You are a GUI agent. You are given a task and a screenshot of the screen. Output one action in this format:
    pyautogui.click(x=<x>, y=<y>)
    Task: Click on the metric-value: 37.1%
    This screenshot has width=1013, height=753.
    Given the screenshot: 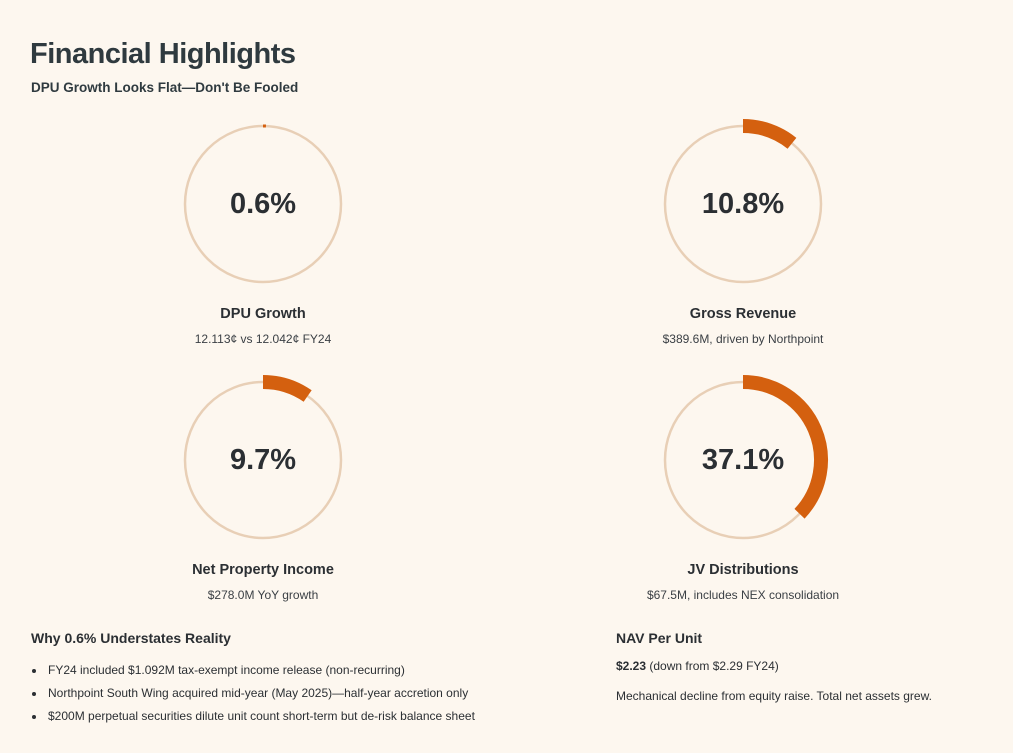 What is the action you would take?
    pyautogui.click(x=743, y=460)
    